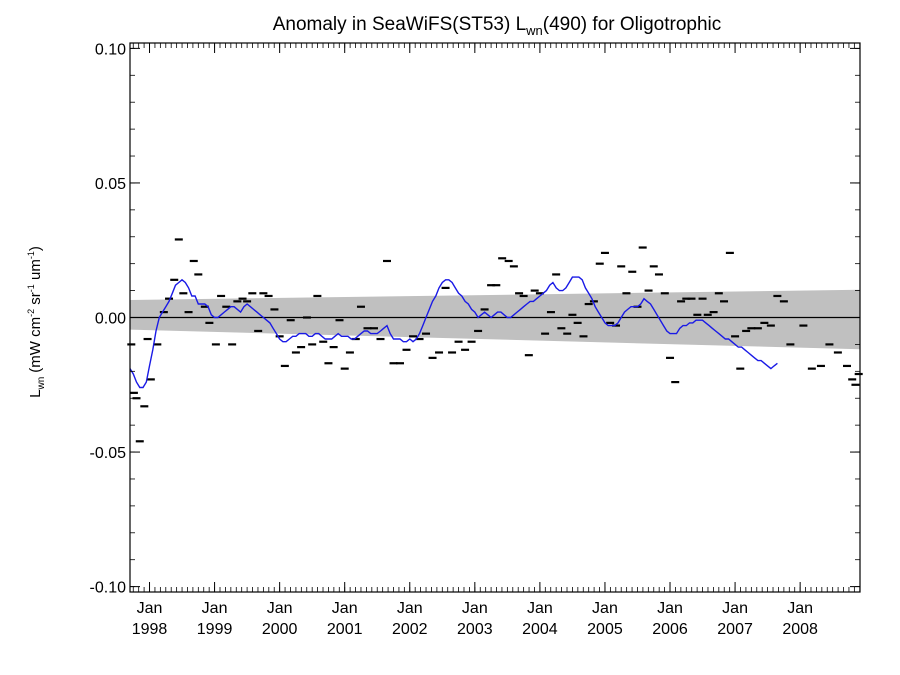  Describe the element at coordinates (31, 313) in the screenshot. I see `y-axis-label-cm-exp: -2` at that location.